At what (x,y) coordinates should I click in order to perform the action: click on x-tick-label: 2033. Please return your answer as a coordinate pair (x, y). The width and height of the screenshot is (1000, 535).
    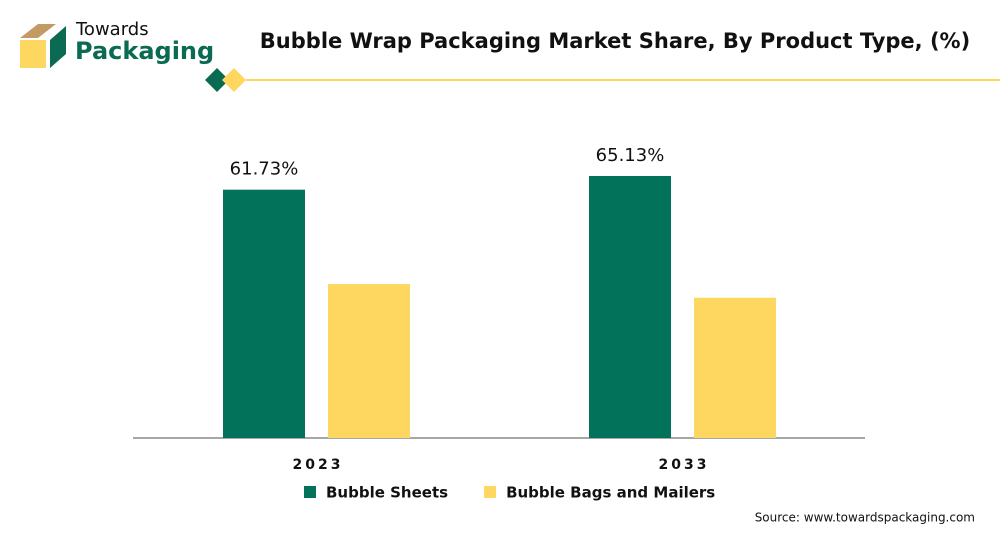
    Looking at the image, I should click on (684, 465).